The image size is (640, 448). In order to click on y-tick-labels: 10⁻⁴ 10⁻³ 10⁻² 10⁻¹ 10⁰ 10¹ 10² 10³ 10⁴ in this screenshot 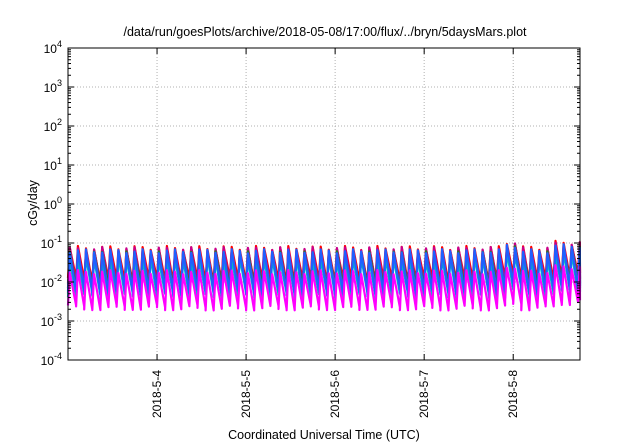, I will do `click(51, 203)`.